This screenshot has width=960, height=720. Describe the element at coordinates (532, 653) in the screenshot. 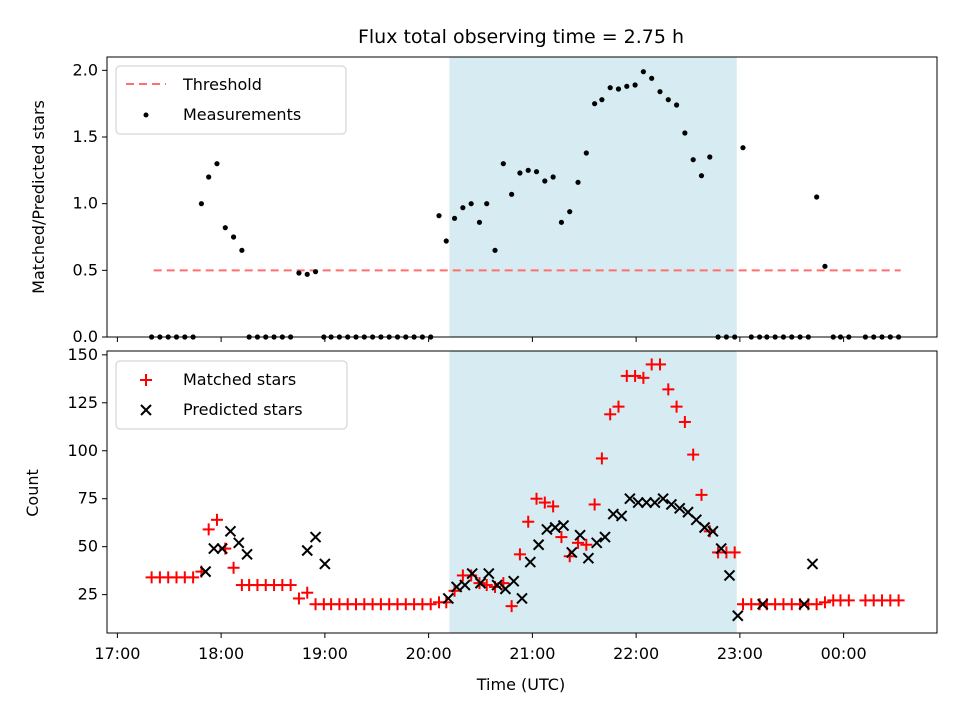

I see `x-tick-label: 21:00` at that location.